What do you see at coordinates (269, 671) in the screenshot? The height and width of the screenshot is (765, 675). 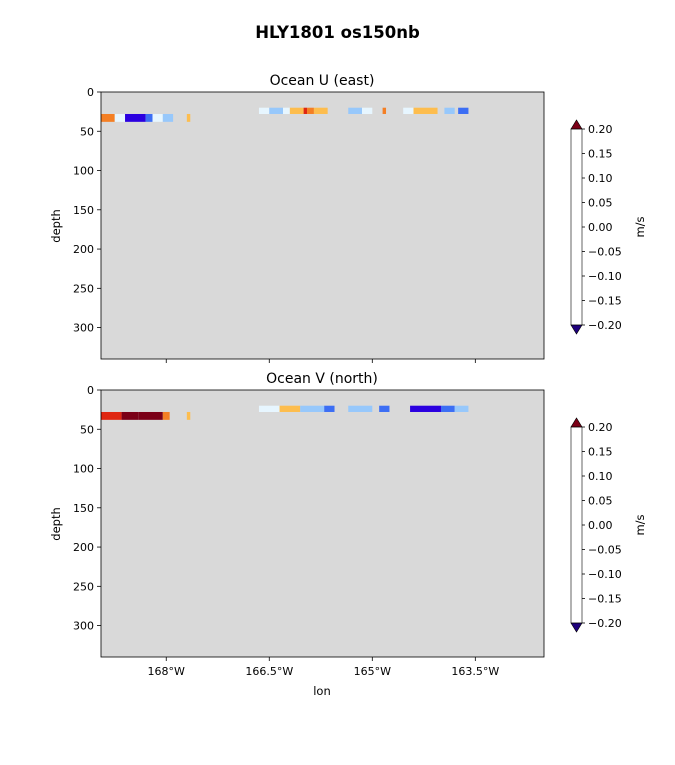 I see `x-tick-label: 166.5°W` at bounding box center [269, 671].